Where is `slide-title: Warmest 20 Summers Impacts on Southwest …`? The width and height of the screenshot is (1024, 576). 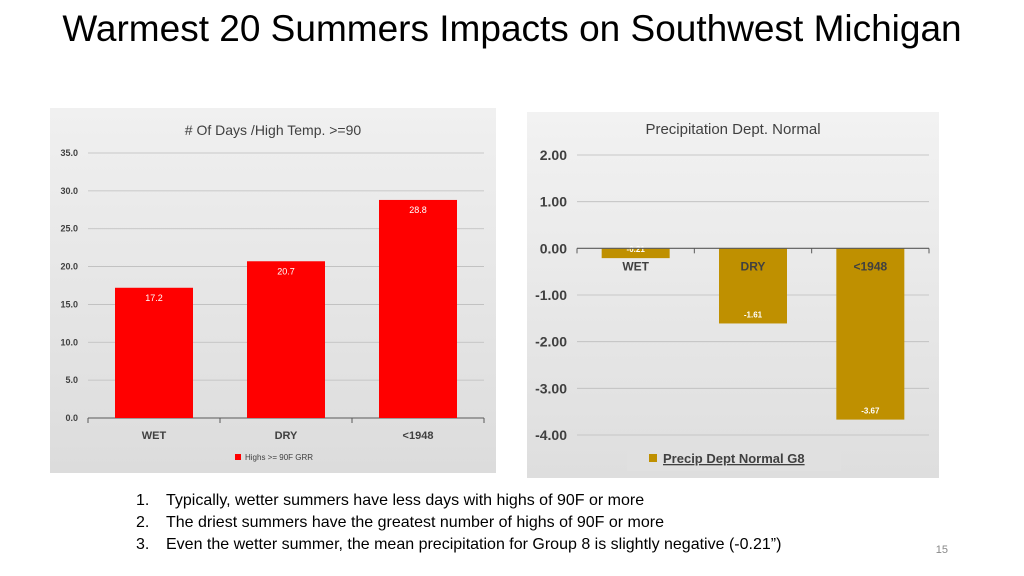
slide-title: Warmest 20 Summers Impacts on Southwest … is located at coordinates (512, 28).